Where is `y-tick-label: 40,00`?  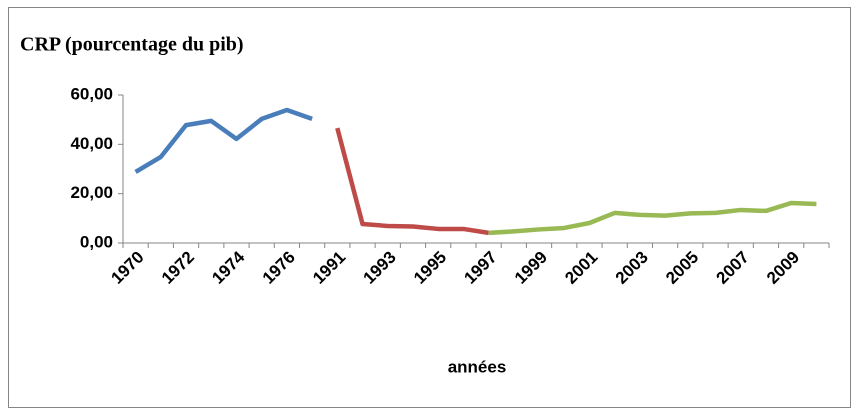 y-tick-label: 40,00 is located at coordinates (91, 143).